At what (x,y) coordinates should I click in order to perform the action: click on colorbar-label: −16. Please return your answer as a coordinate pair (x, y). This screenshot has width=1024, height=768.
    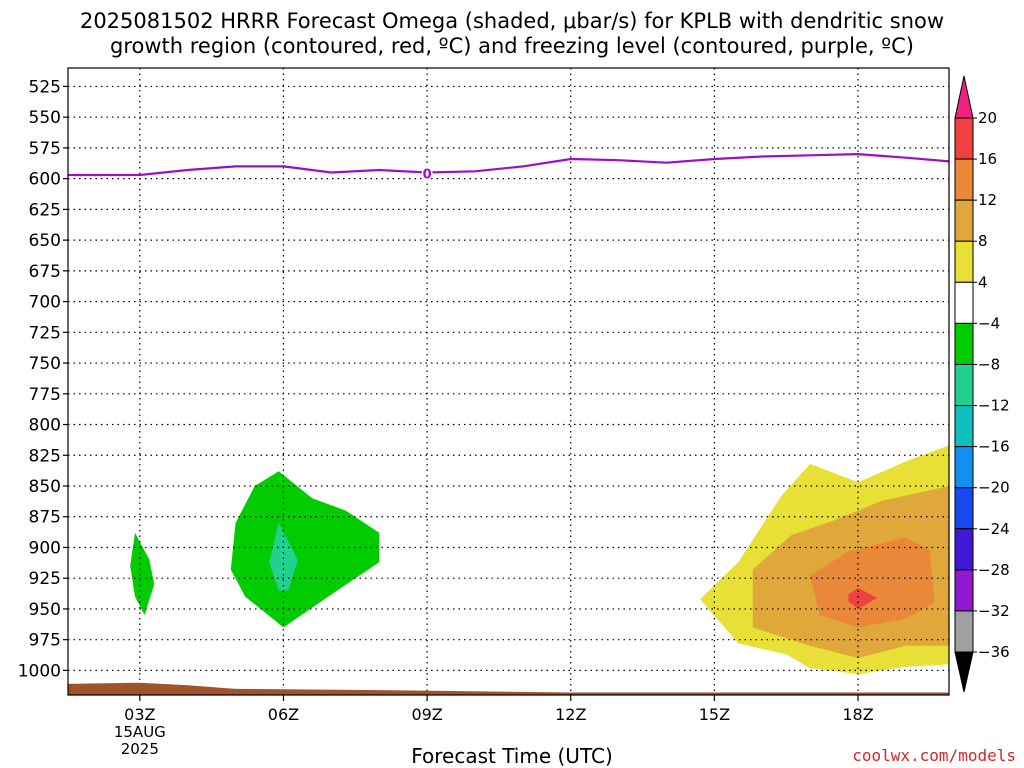
    Looking at the image, I should click on (994, 447).